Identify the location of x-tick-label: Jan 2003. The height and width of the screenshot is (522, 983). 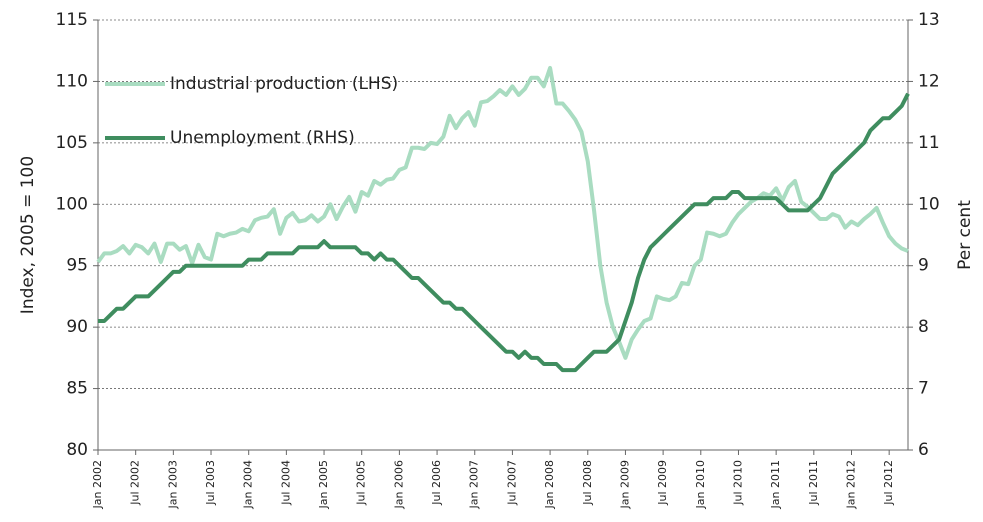
(172, 484).